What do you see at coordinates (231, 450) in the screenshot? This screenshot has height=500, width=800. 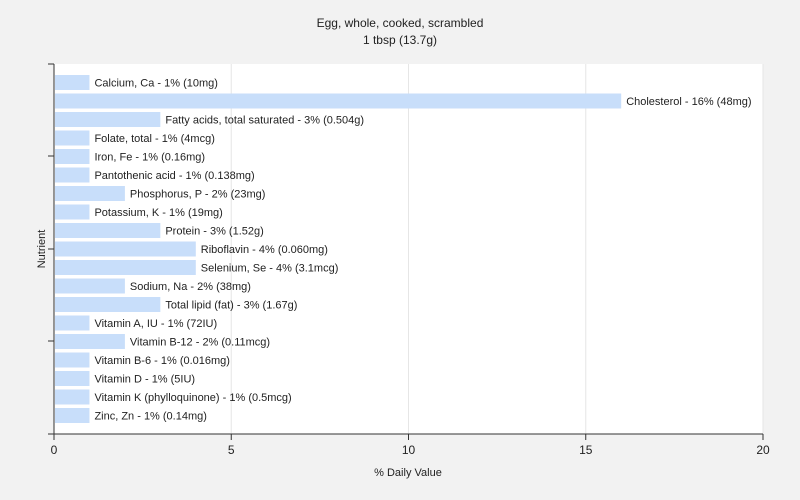 I see `x-tick-label: 5` at bounding box center [231, 450].